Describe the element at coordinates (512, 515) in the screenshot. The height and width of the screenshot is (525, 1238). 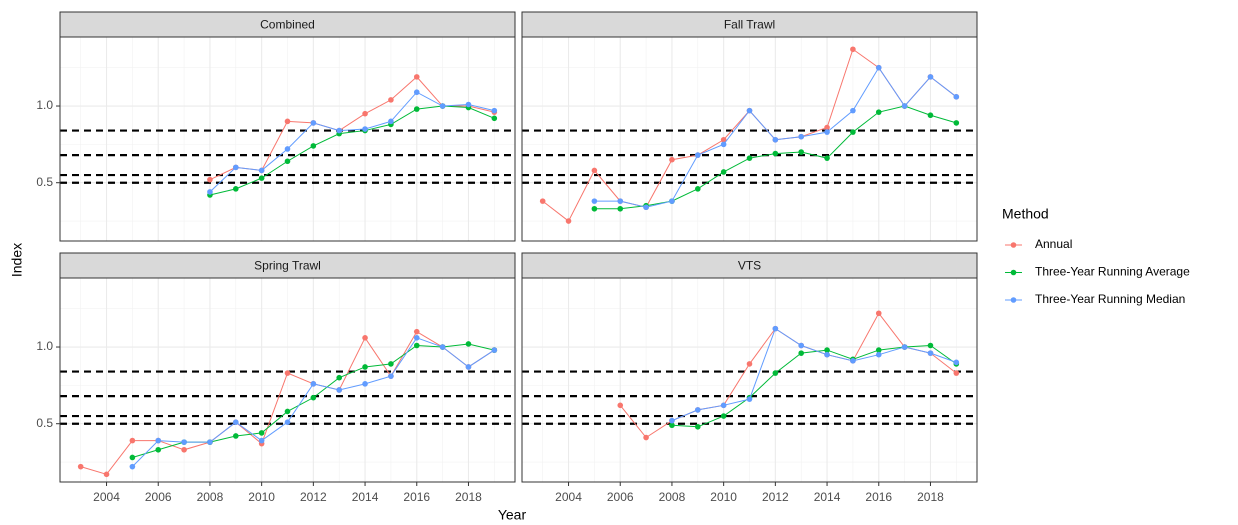
I see `x-axis-label: Year` at that location.